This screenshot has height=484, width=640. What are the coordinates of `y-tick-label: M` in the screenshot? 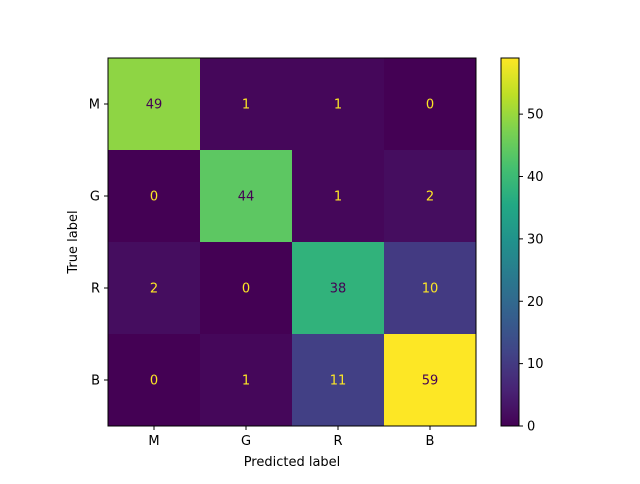 It's located at (94, 105).